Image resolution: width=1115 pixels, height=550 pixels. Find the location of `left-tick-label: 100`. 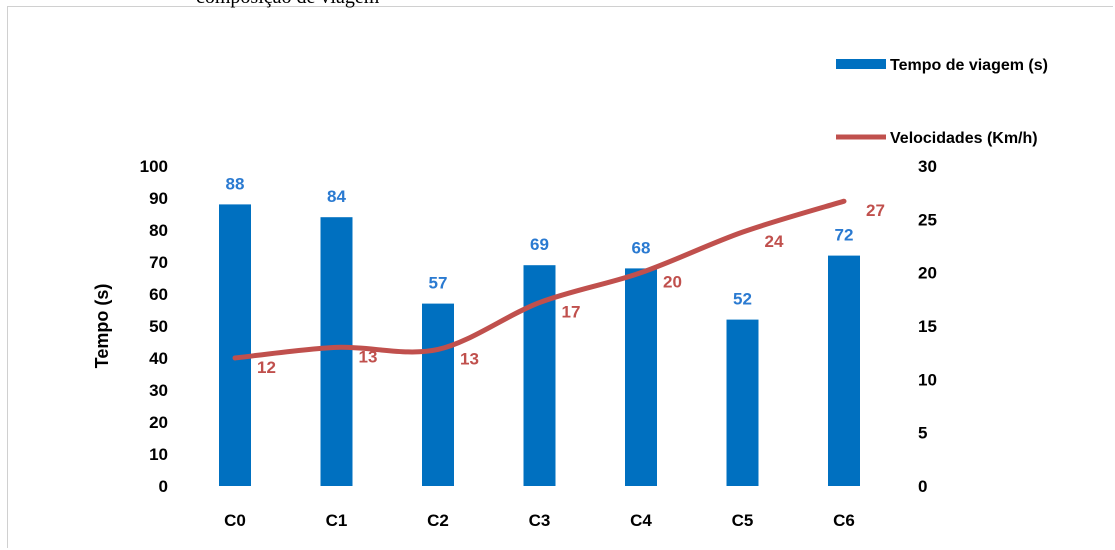

left-tick-label: 100 is located at coordinates (154, 166).